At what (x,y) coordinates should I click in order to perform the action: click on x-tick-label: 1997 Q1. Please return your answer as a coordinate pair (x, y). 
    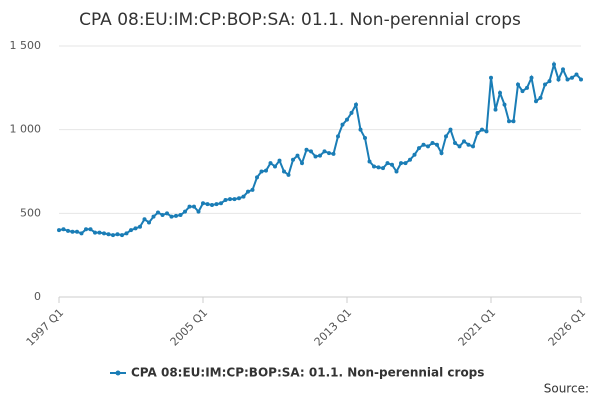
    Looking at the image, I should click on (45, 327).